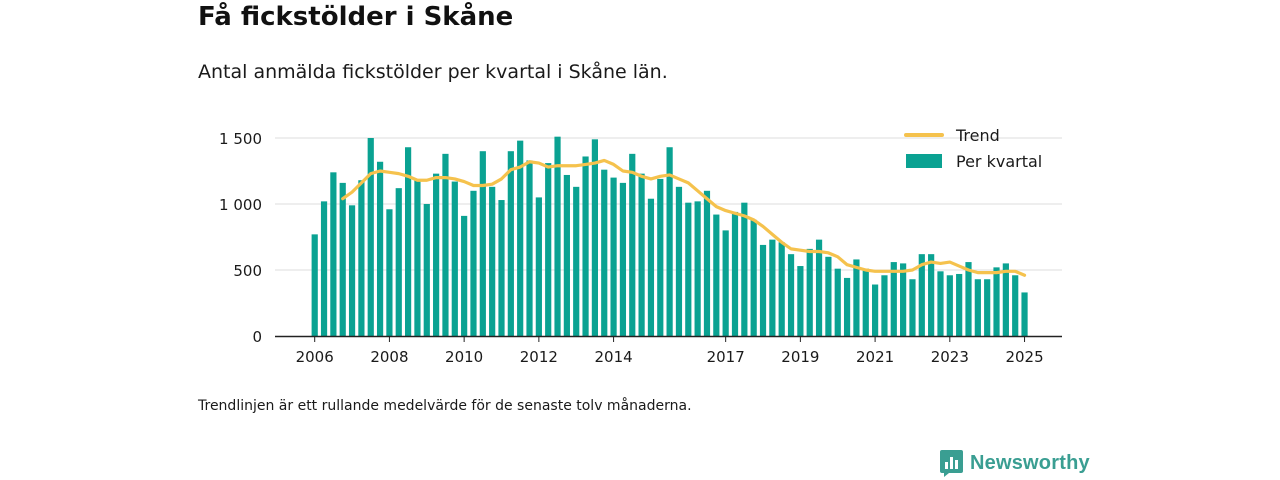 This screenshot has width=1280, height=480. What do you see at coordinates (999, 161) in the screenshot?
I see `legend-bar-label: Per kvartal` at bounding box center [999, 161].